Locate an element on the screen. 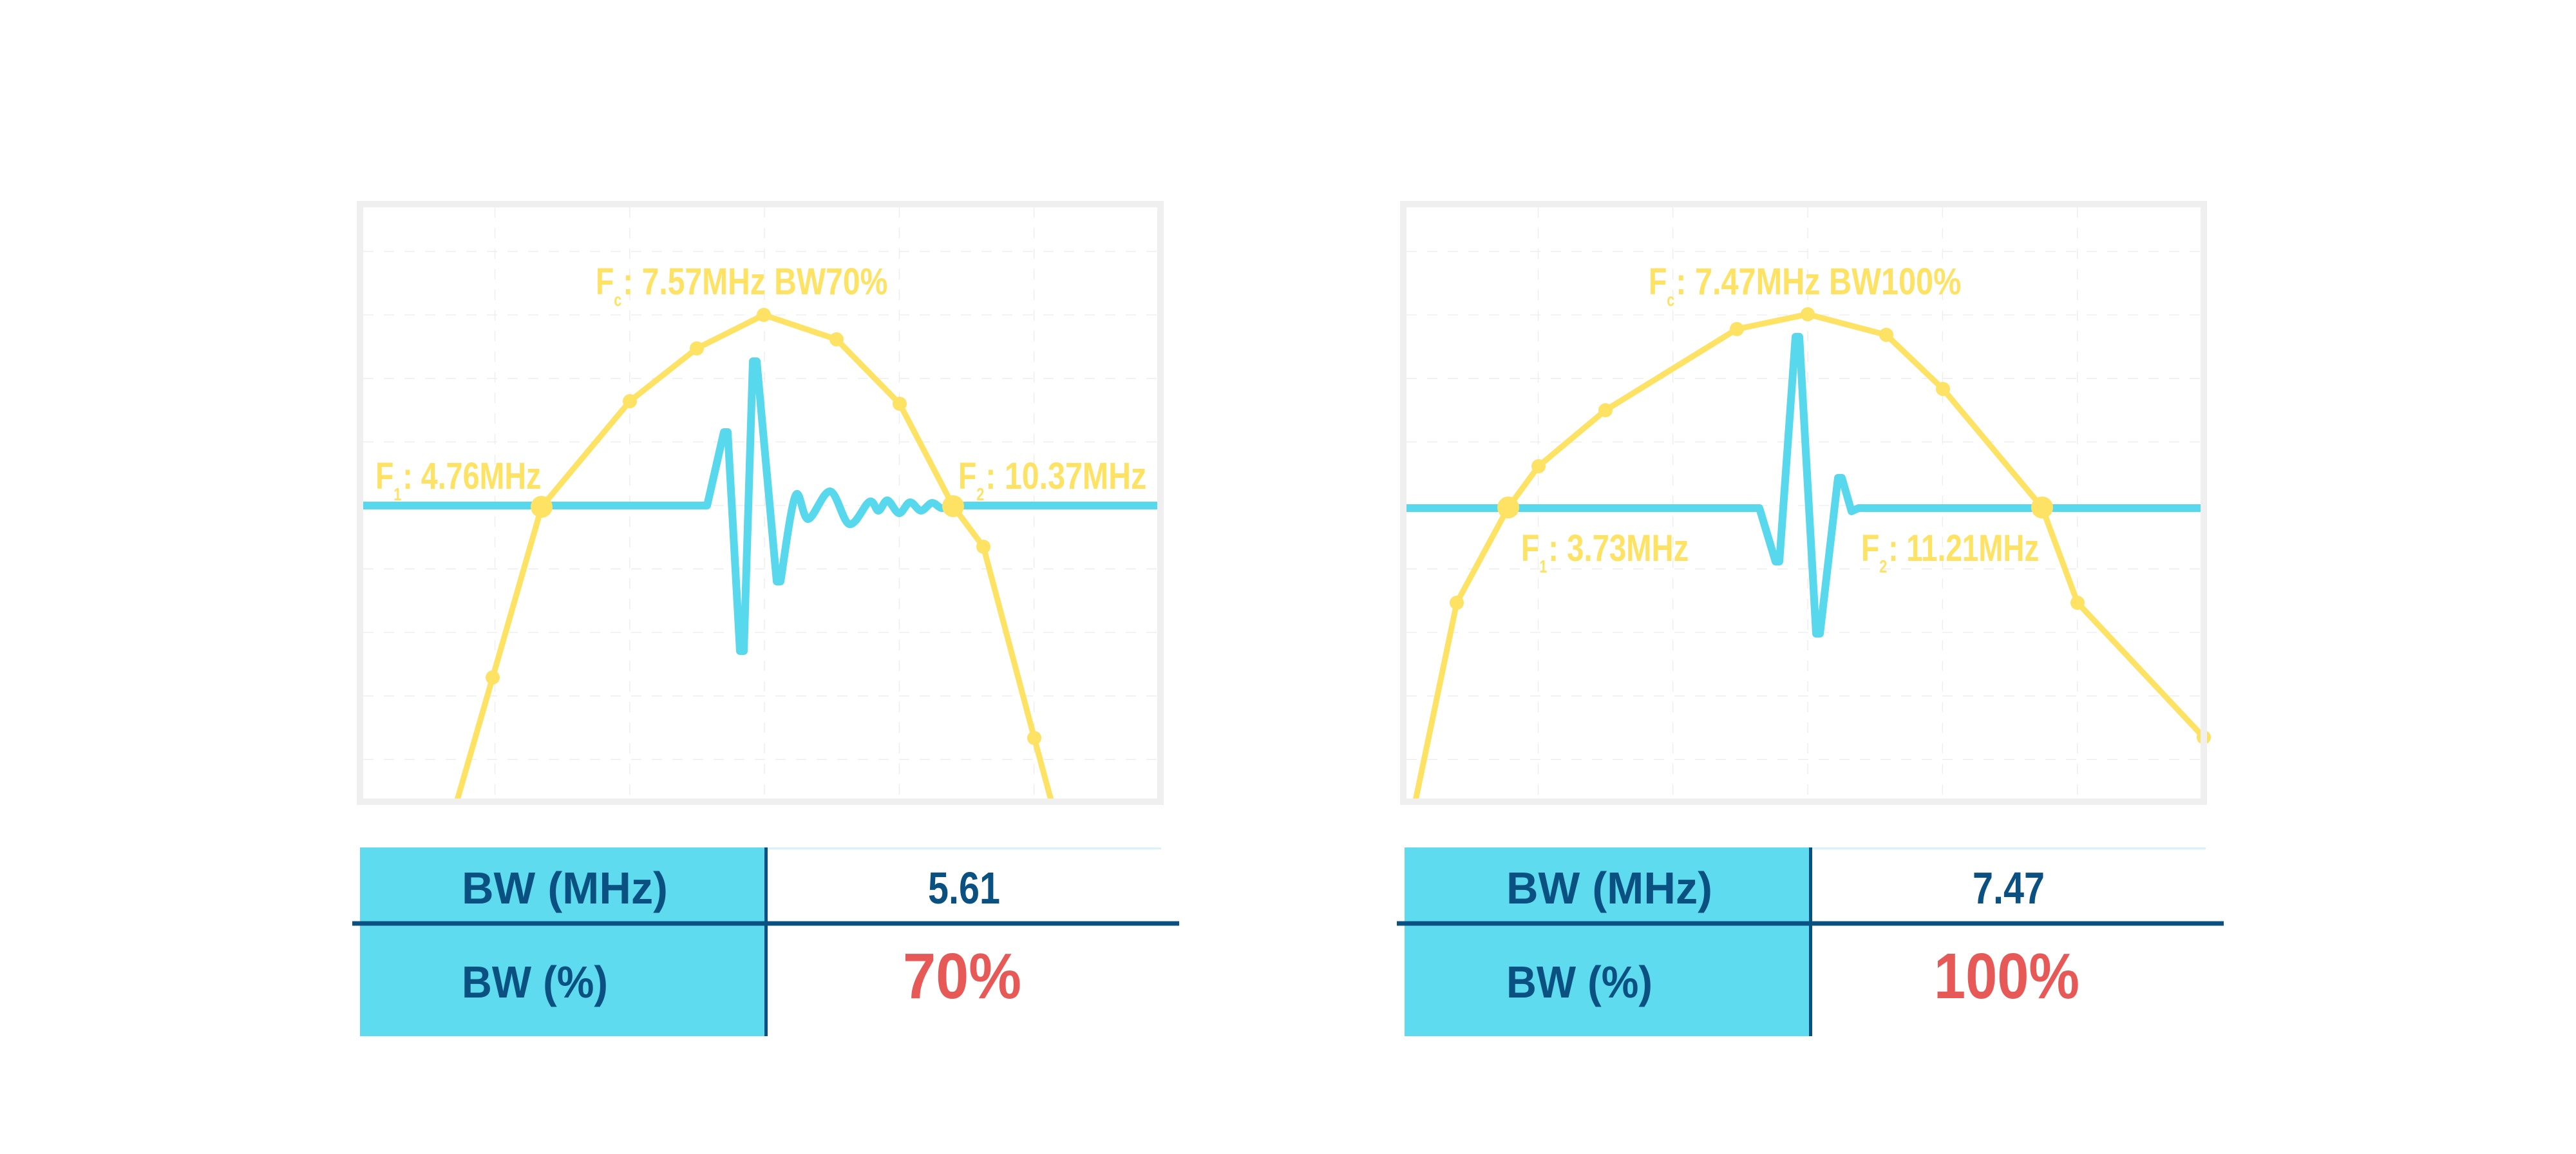 This screenshot has height=1154, width=2576. svg-text:: 3.73MHz: : 3.73MHz is located at coordinates (1618, 548).